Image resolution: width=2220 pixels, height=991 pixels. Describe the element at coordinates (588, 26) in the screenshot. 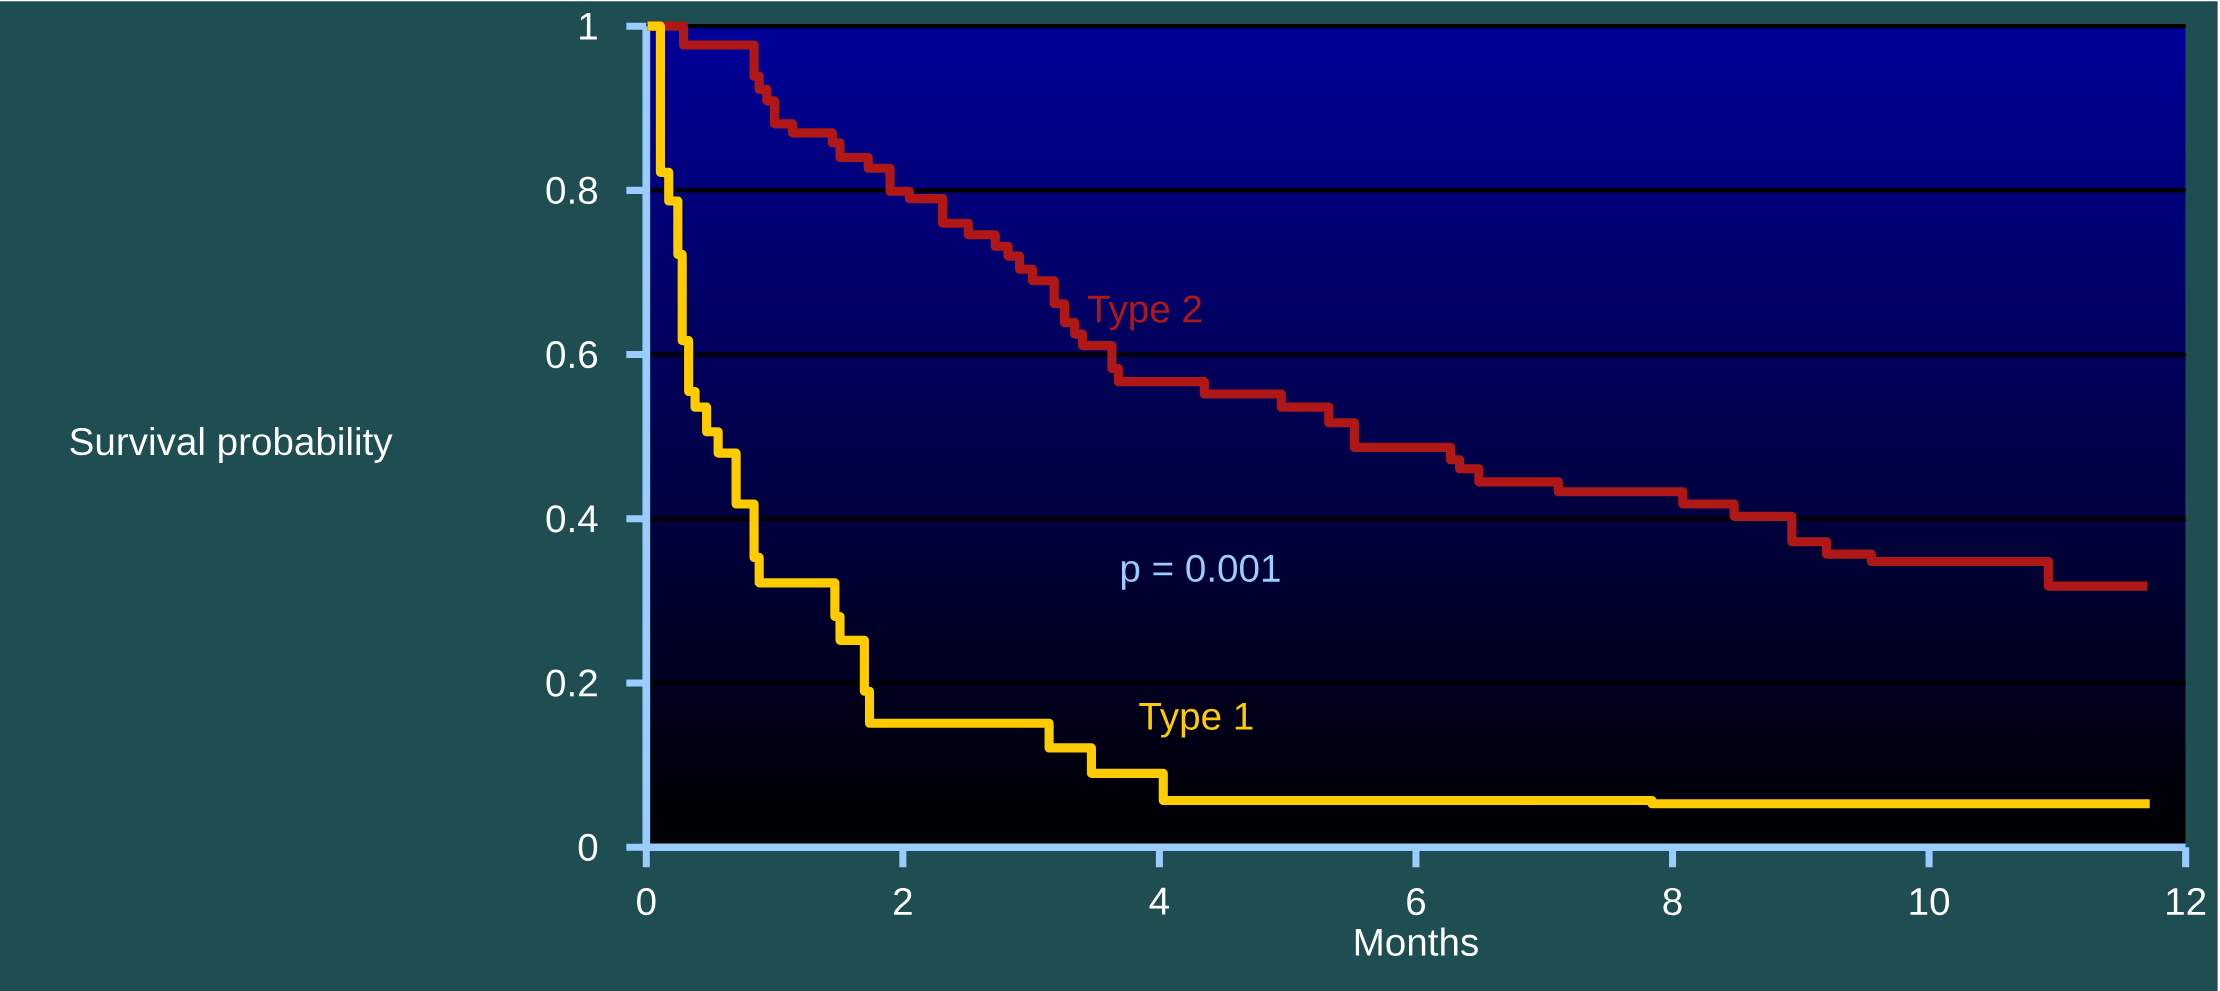

I see `y-tick-label: 1` at that location.